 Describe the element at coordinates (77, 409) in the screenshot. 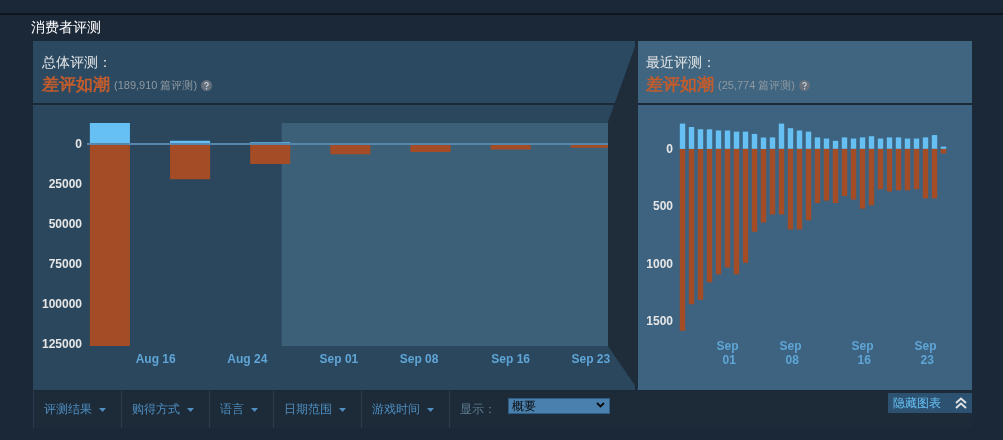

I see `dropdown-button: 评测结果` at that location.